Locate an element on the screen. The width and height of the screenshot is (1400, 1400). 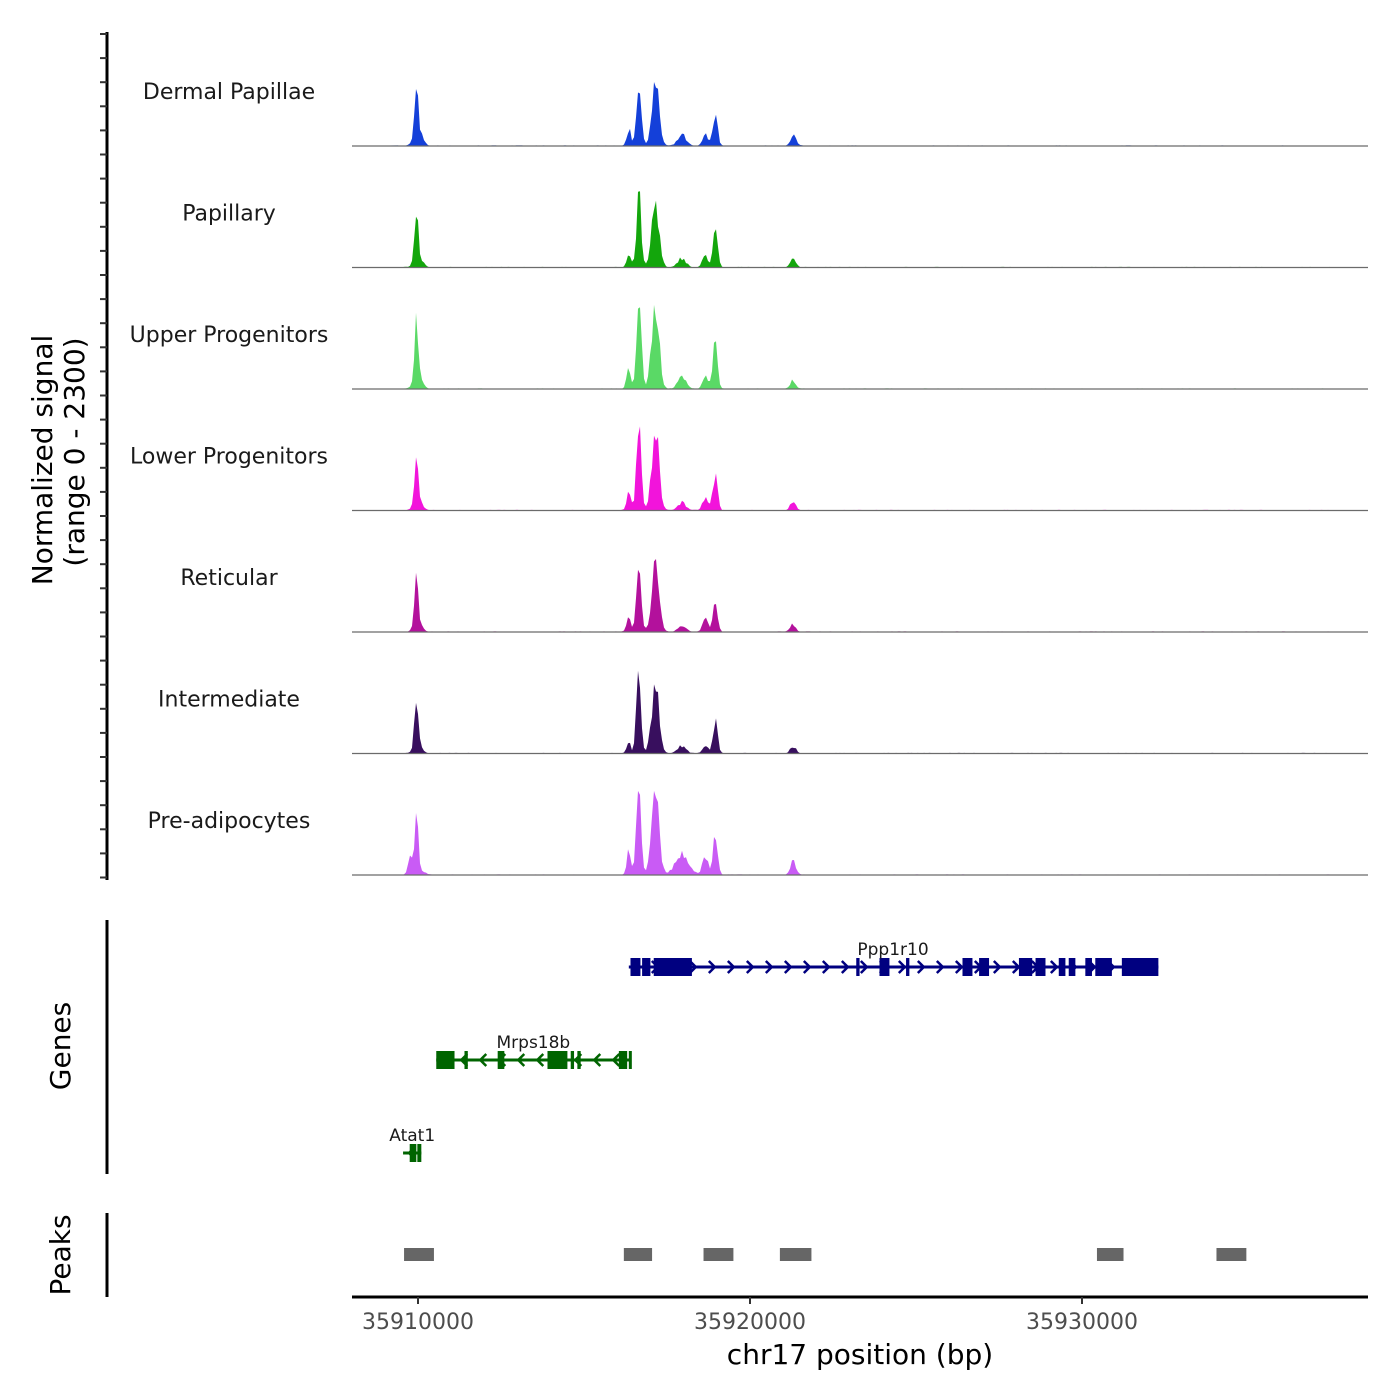
coverage-track: Intermediate is located at coordinates (763, 712).